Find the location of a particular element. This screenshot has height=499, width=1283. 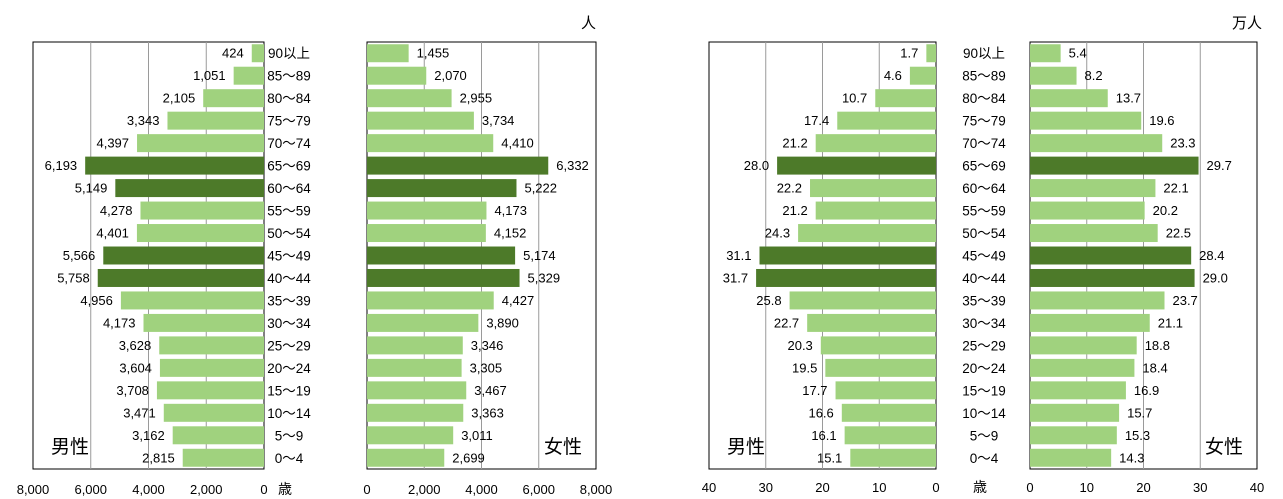

c2-left-data-label: 10.7 is located at coordinates (854, 98).